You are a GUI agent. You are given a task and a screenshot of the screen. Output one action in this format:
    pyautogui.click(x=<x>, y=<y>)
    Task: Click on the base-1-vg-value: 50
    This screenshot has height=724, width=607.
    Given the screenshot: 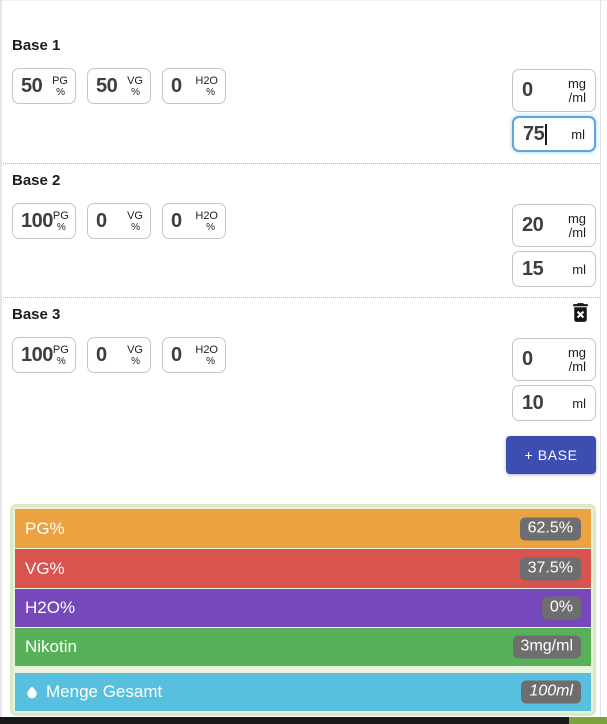 What is the action you would take?
    pyautogui.click(x=107, y=85)
    